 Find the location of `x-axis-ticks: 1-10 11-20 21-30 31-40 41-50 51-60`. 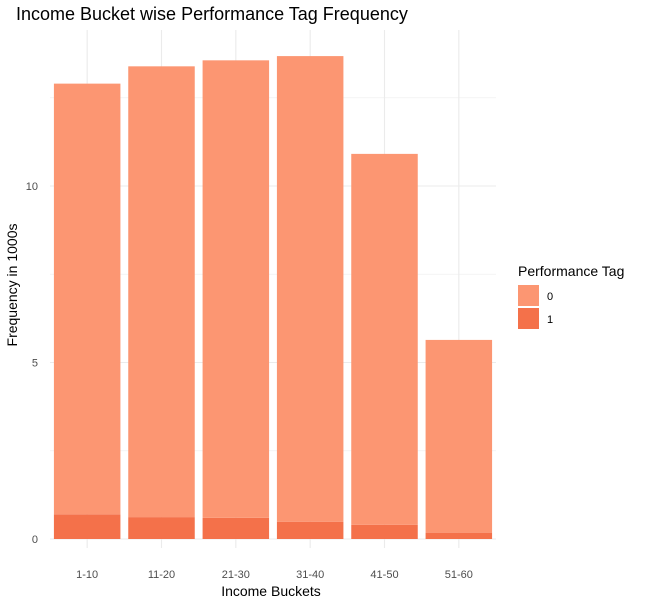

x-axis-ticks: 1-10 11-20 21-30 31-40 41-50 51-60 is located at coordinates (274, 575).